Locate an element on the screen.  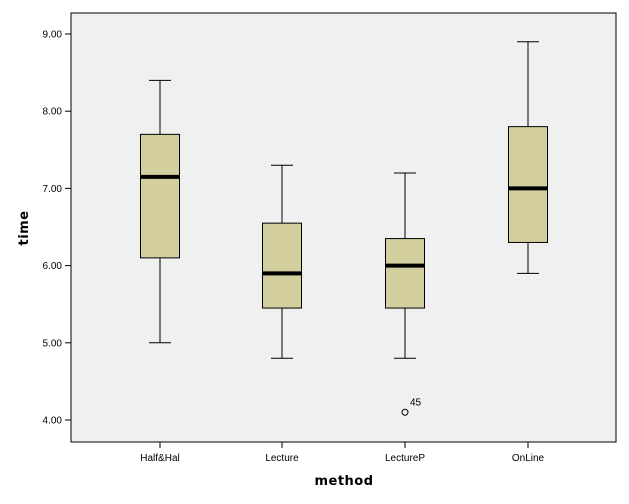
x-tick-label: OnLine is located at coordinates (528, 458).